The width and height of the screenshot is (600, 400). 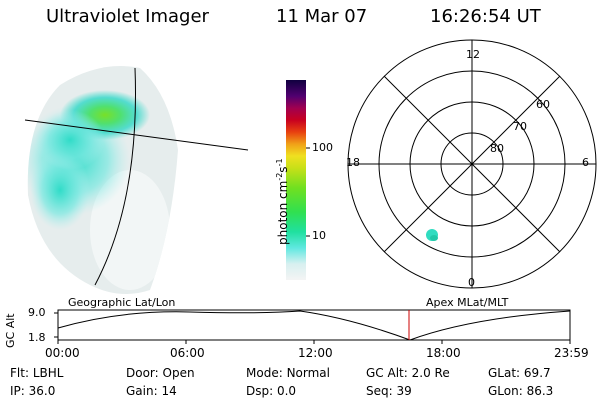 What do you see at coordinates (389, 391) in the screenshot?
I see `info-seq: Seq: 39` at bounding box center [389, 391].